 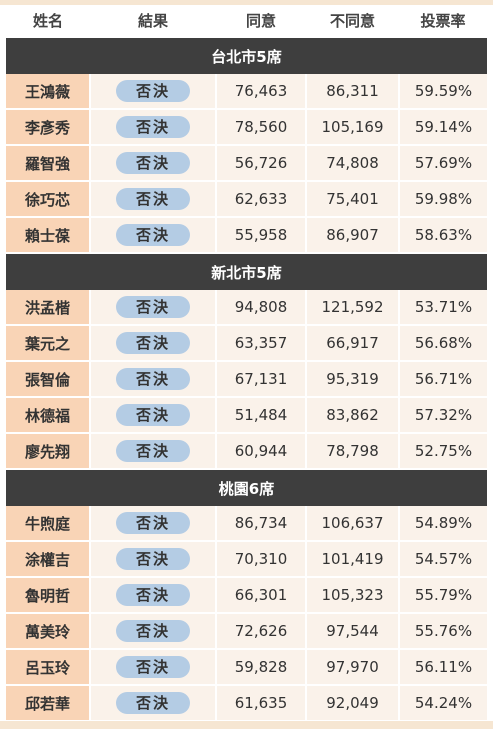 What do you see at coordinates (48, 379) in the screenshot?
I see `legislator-name: 張智倫` at bounding box center [48, 379].